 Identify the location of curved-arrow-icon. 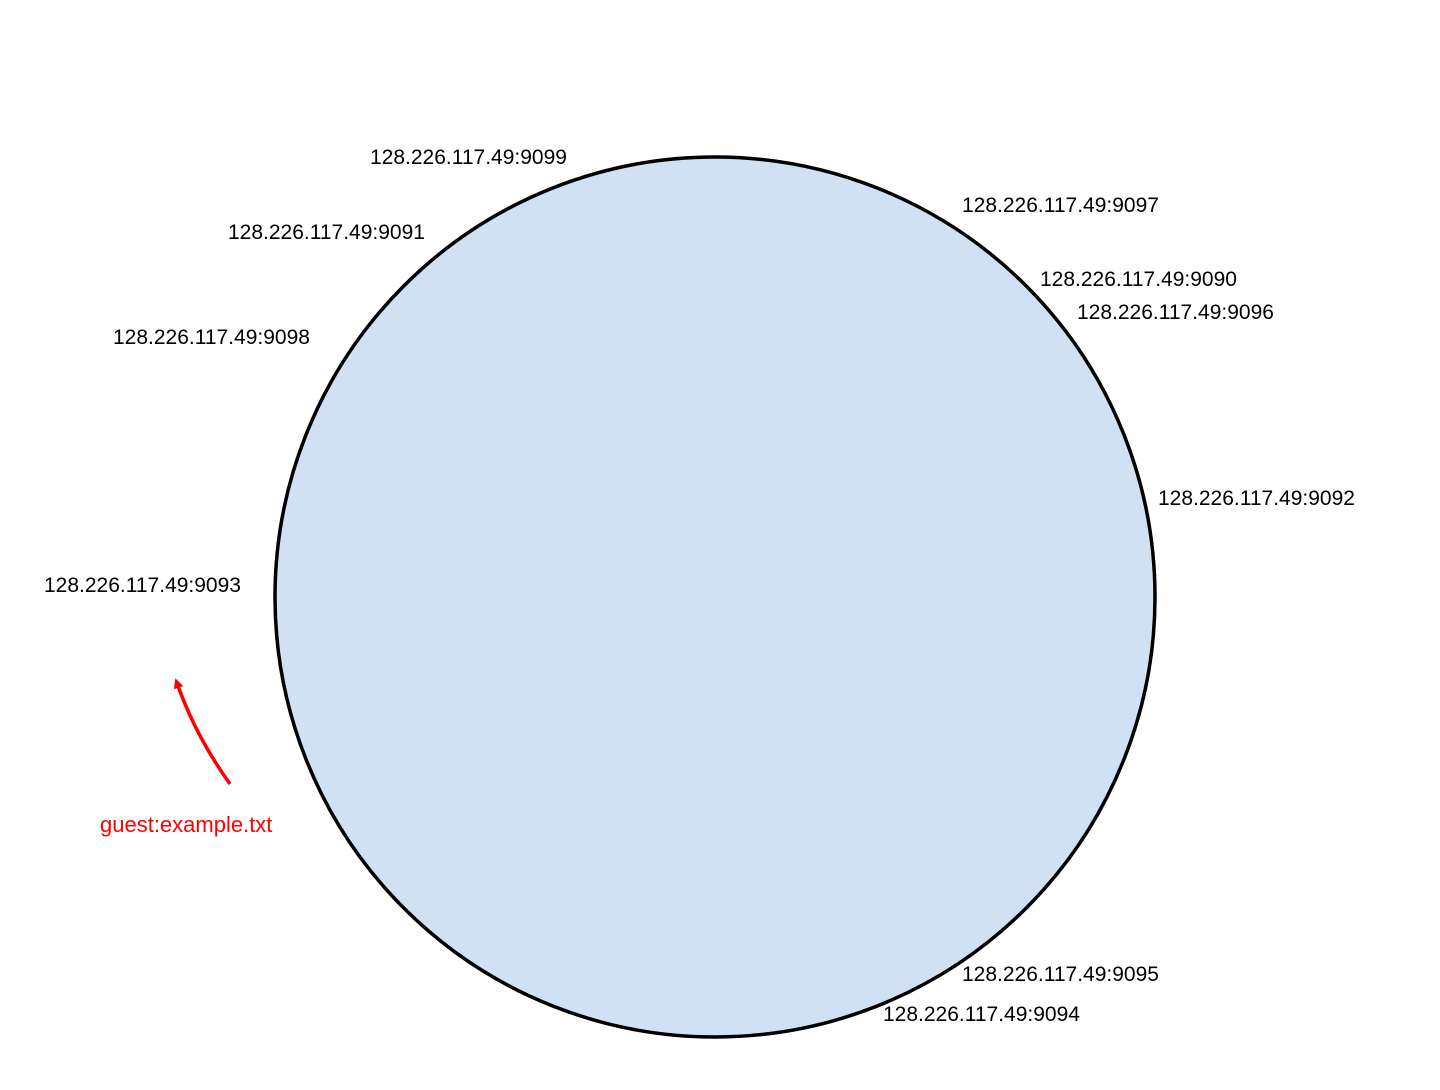
(202, 732).